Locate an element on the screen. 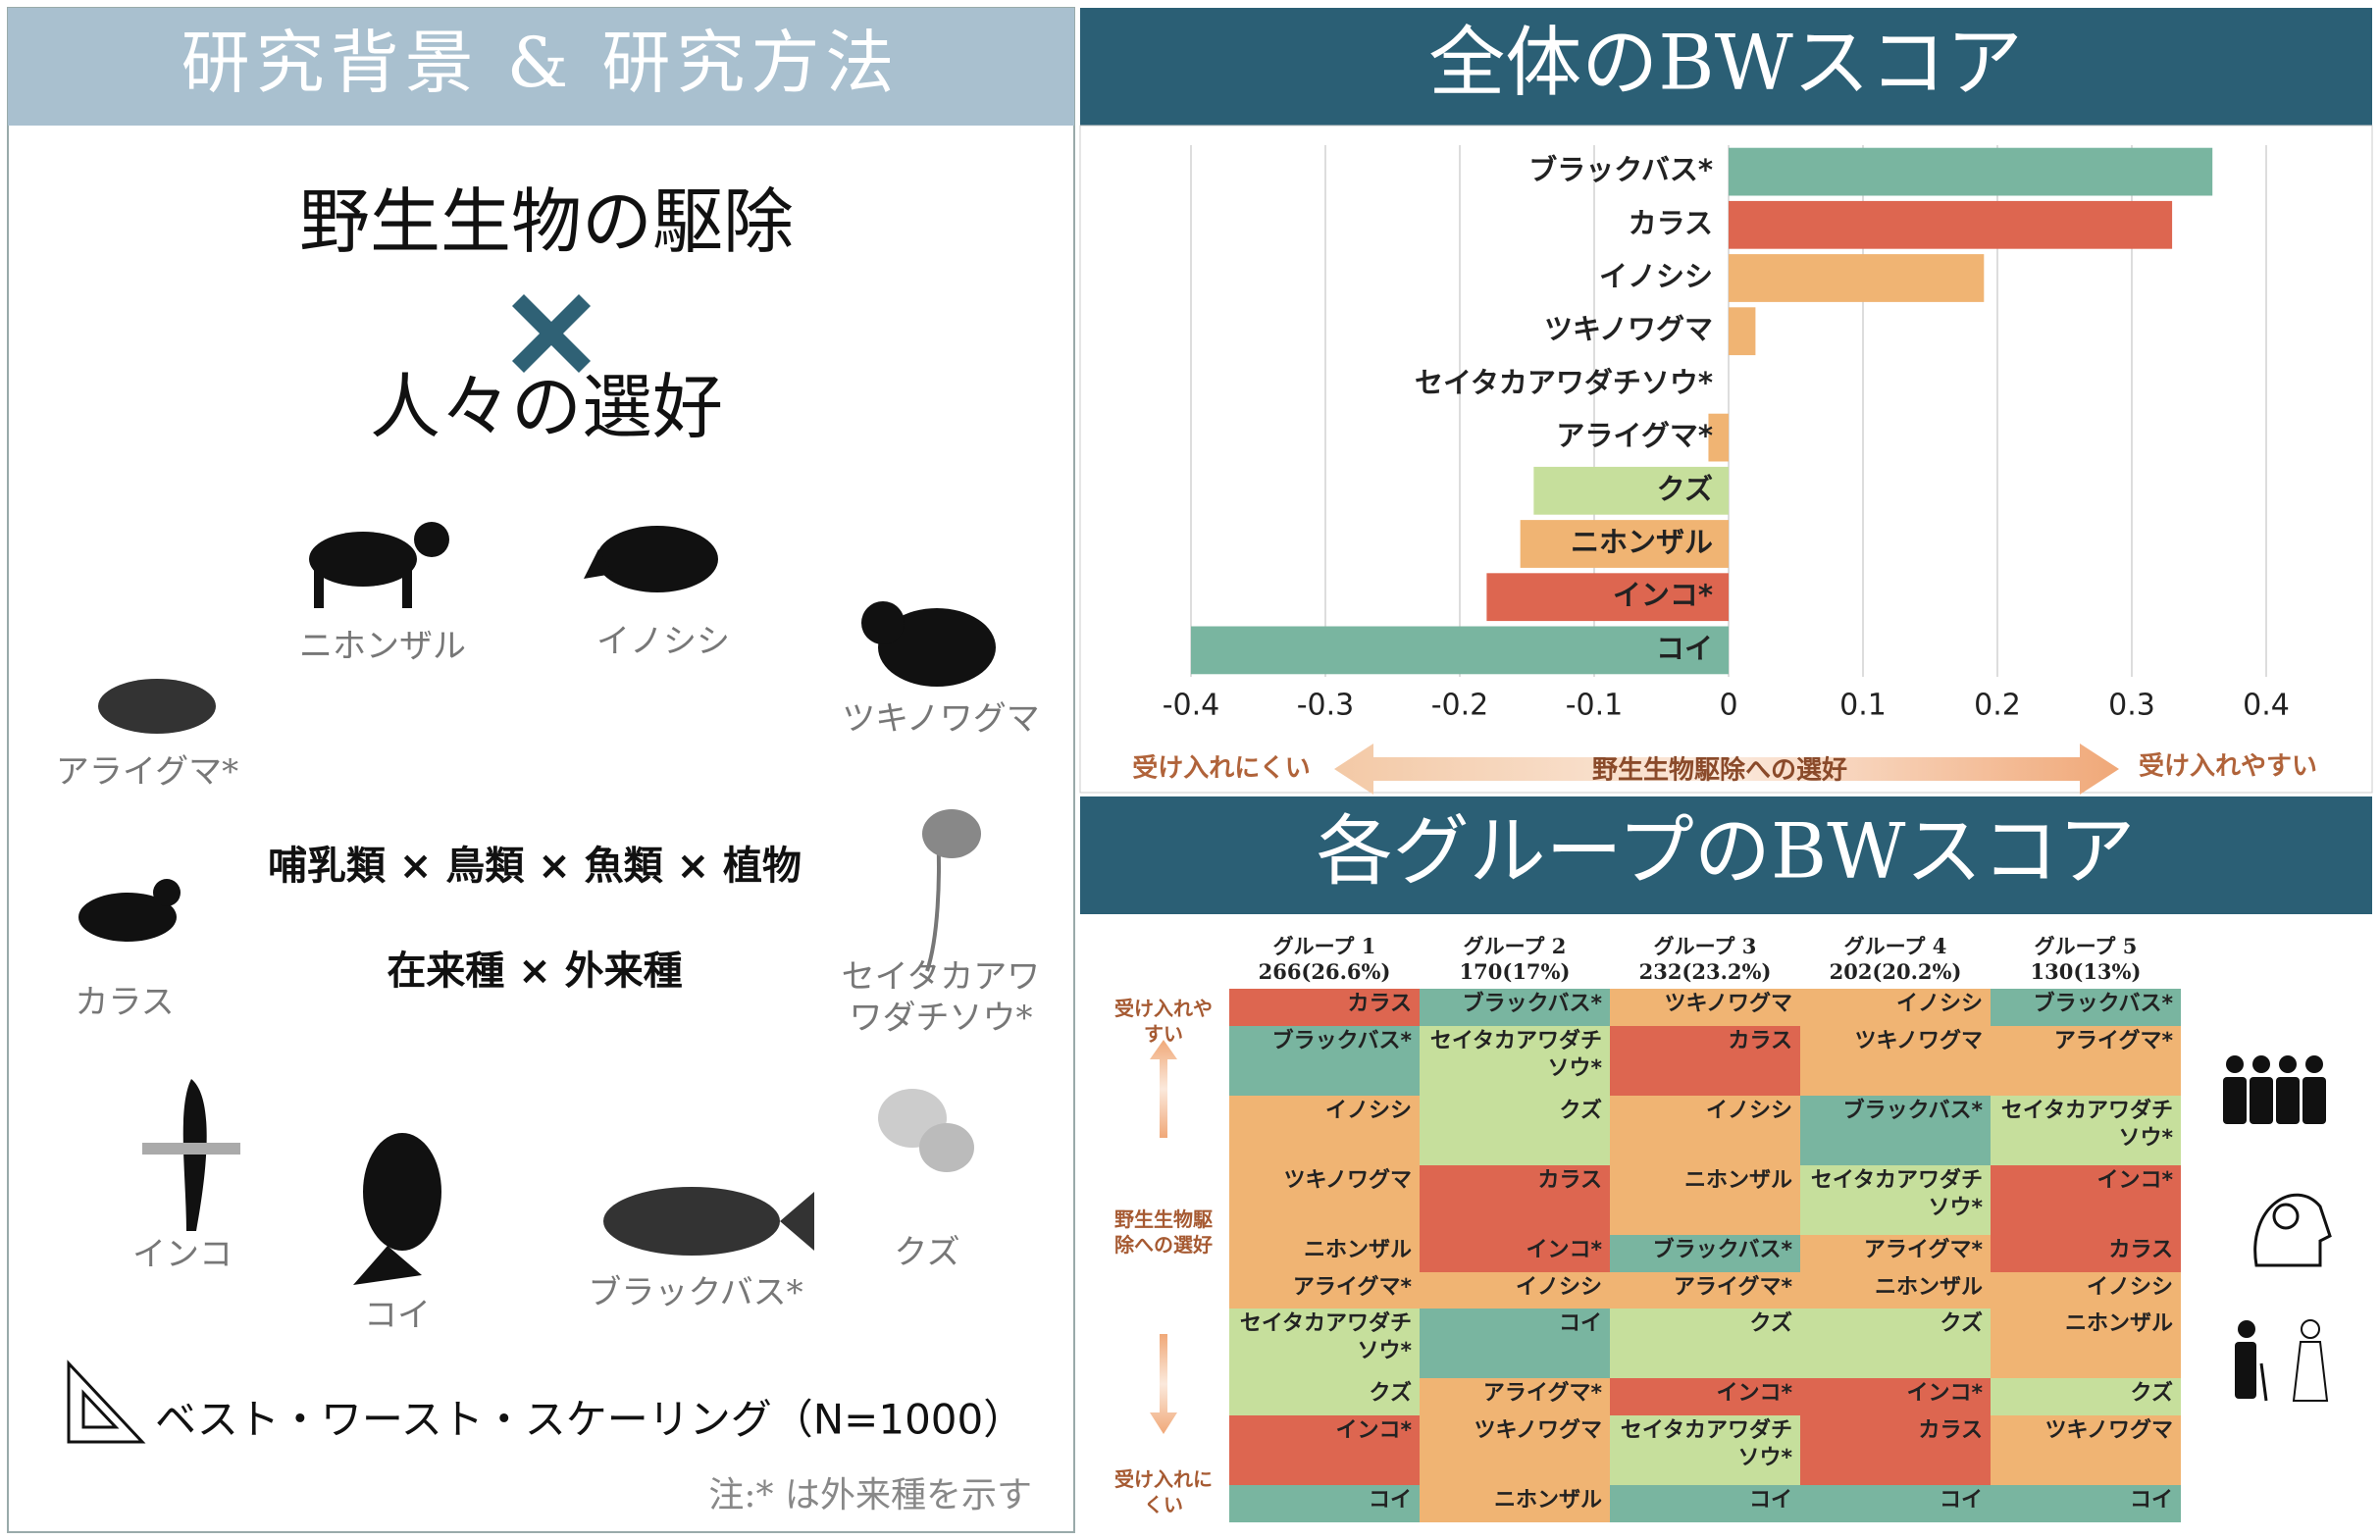 The width and height of the screenshot is (2380, 1540). category-label: ニホンザル is located at coordinates (1642, 542).